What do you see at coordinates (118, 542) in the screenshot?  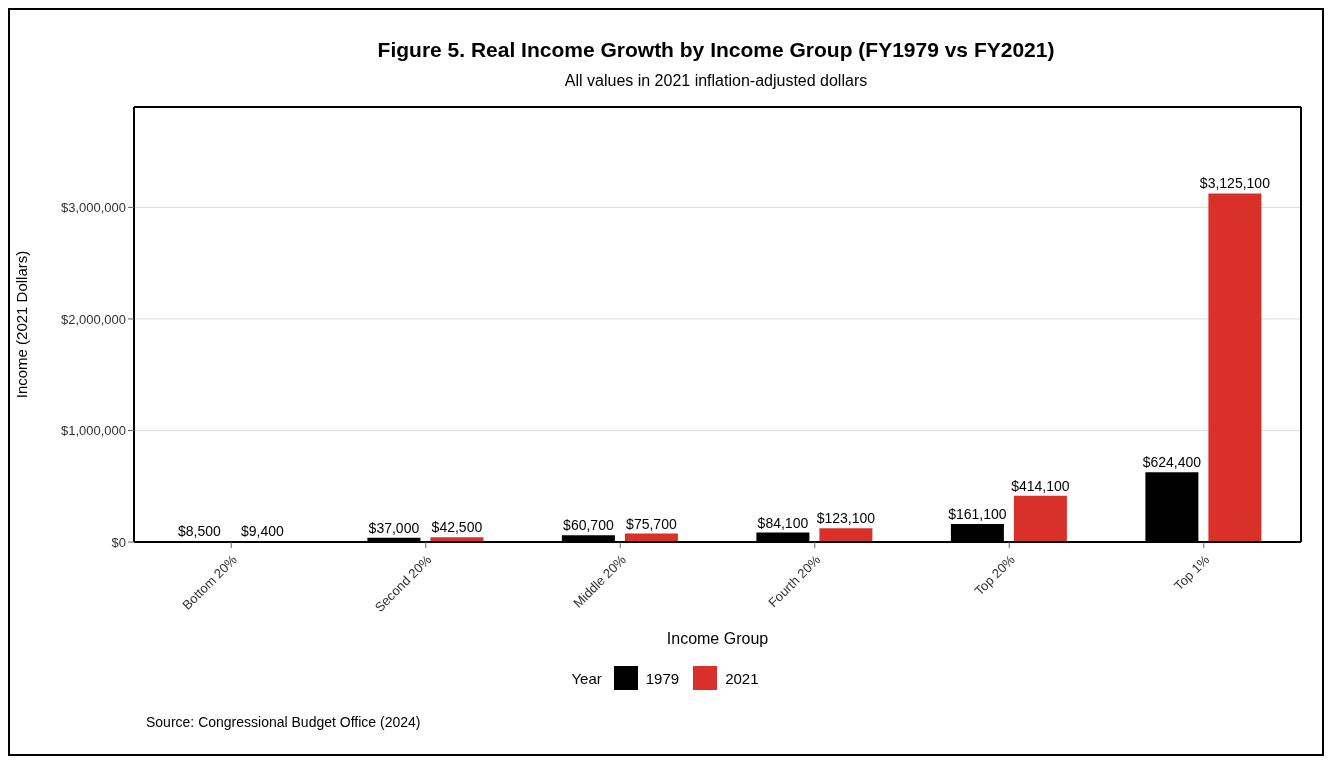 I see `y-tick-label: $0` at bounding box center [118, 542].